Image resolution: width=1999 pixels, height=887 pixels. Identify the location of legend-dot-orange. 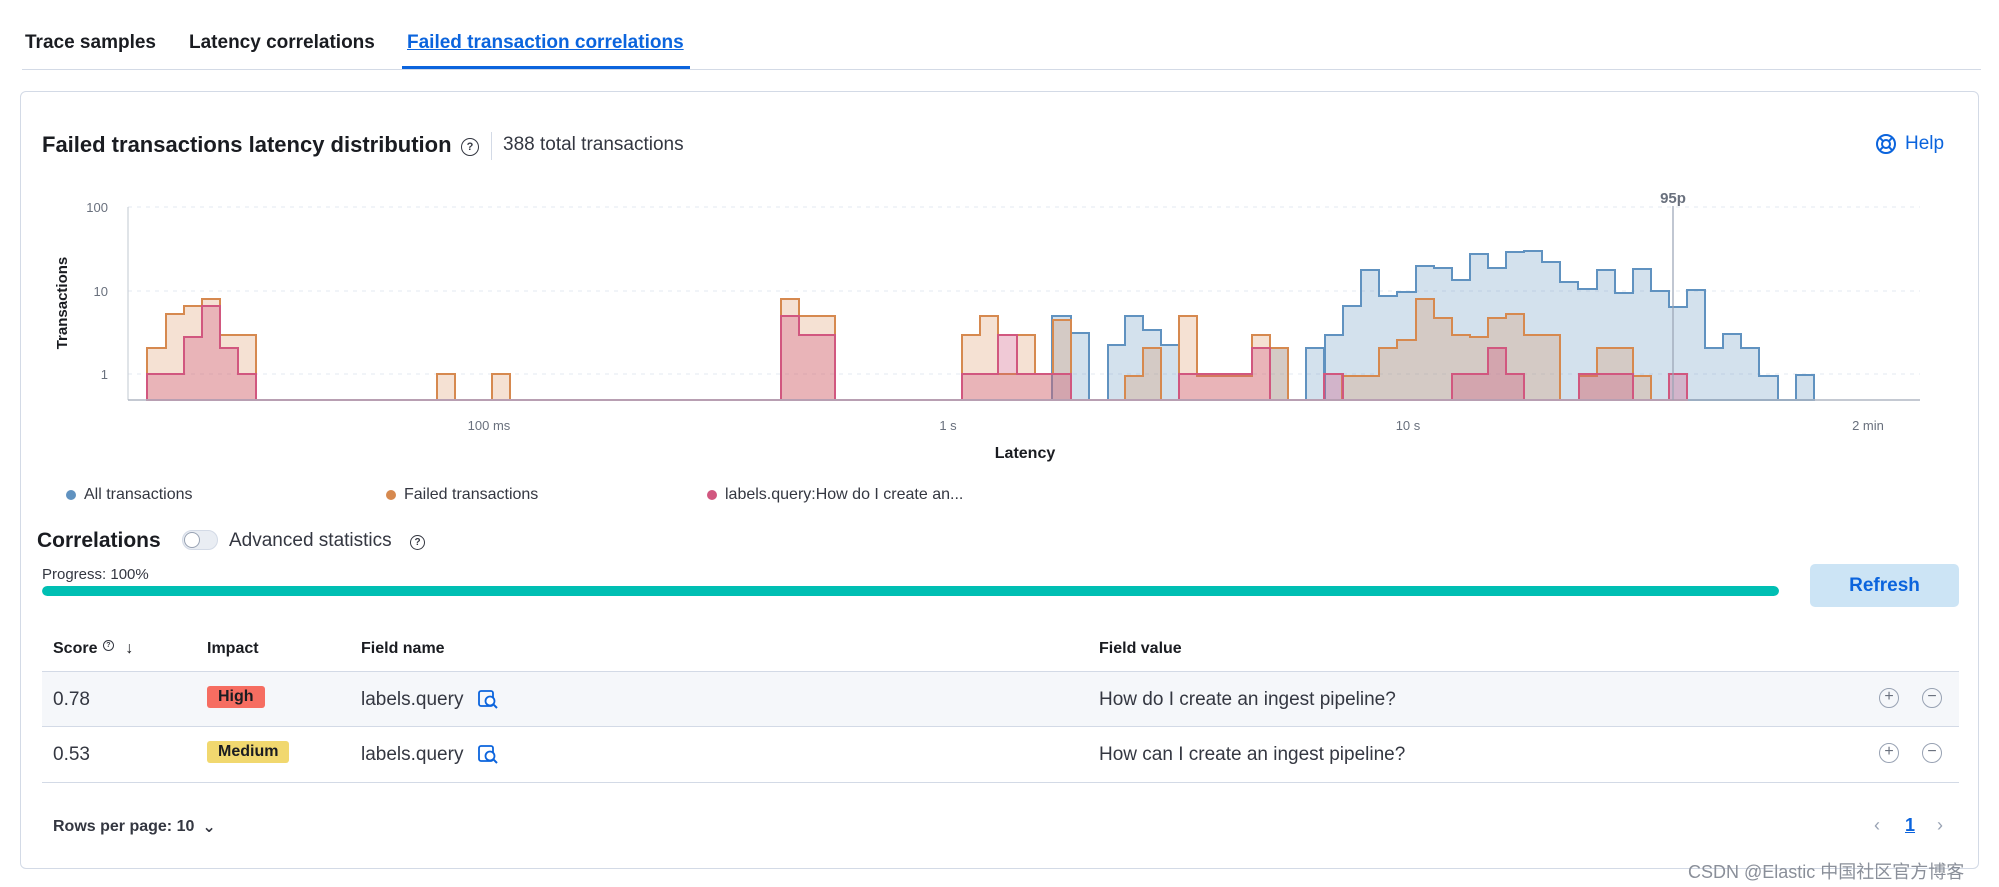
(391, 495).